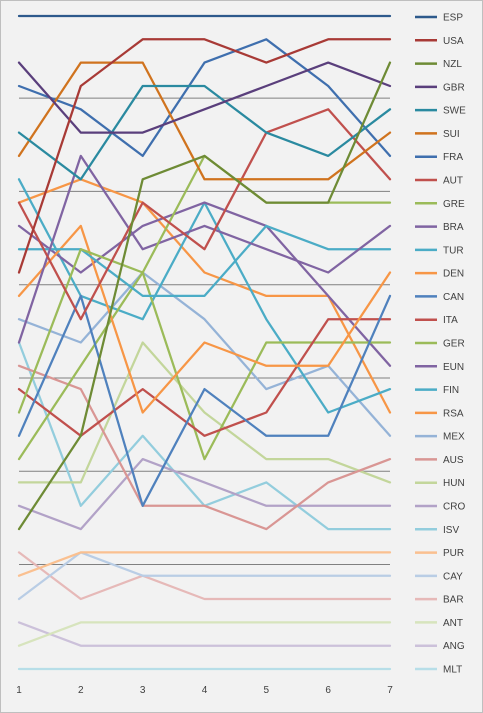  I want to click on legend-item-sui: SUI, so click(437, 134).